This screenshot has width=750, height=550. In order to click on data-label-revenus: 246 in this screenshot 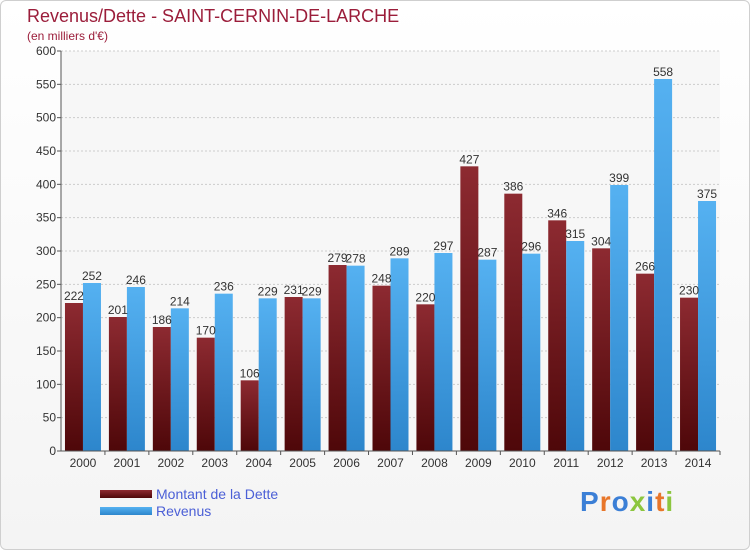, I will do `click(136, 280)`.